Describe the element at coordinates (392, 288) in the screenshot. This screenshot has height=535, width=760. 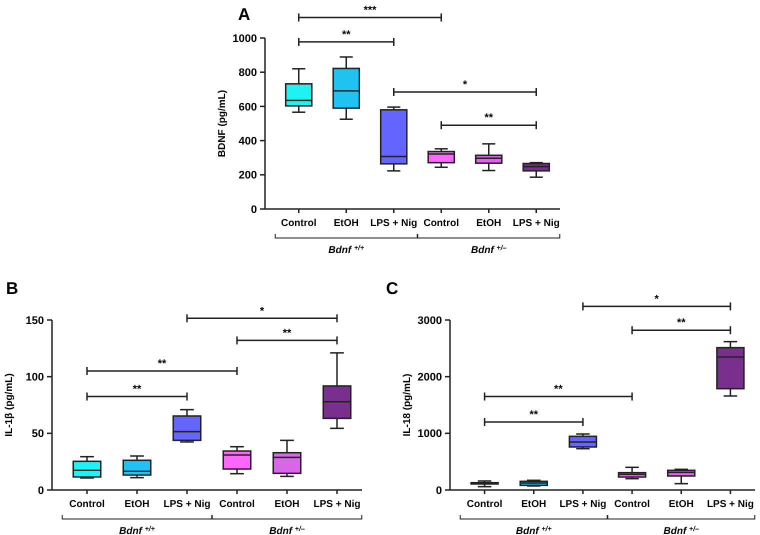
I see `chart-title: C` at that location.